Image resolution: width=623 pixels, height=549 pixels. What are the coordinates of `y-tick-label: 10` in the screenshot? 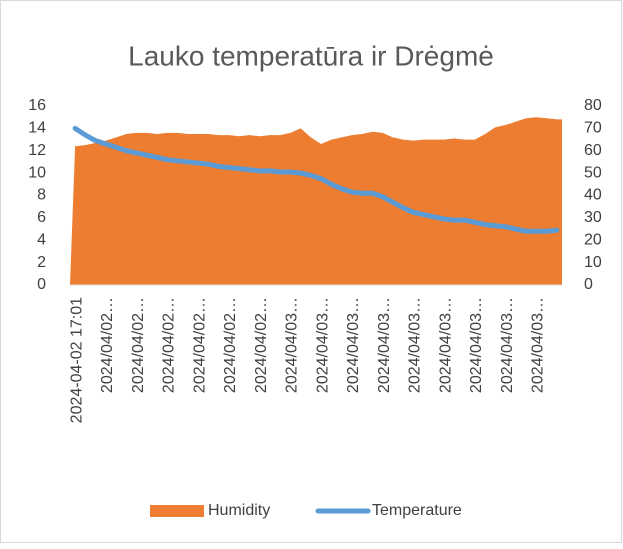 It's located at (37, 172).